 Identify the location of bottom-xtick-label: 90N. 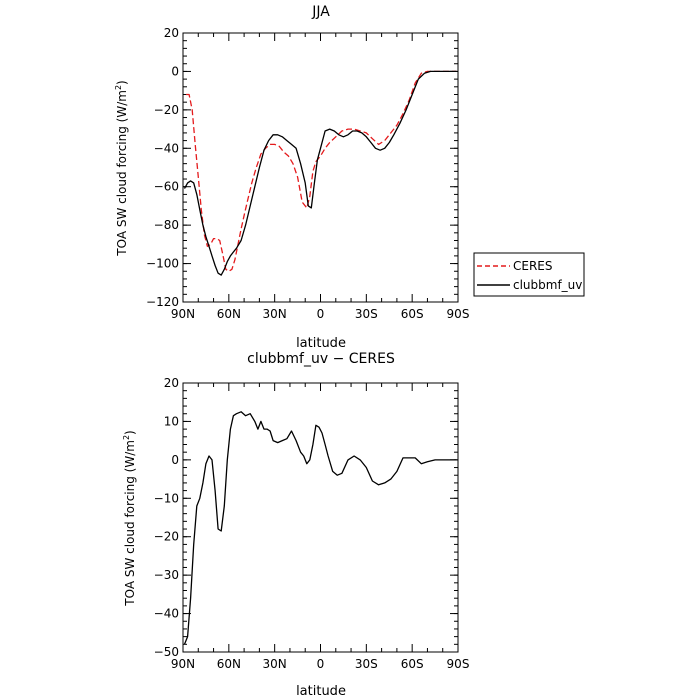
(183, 664).